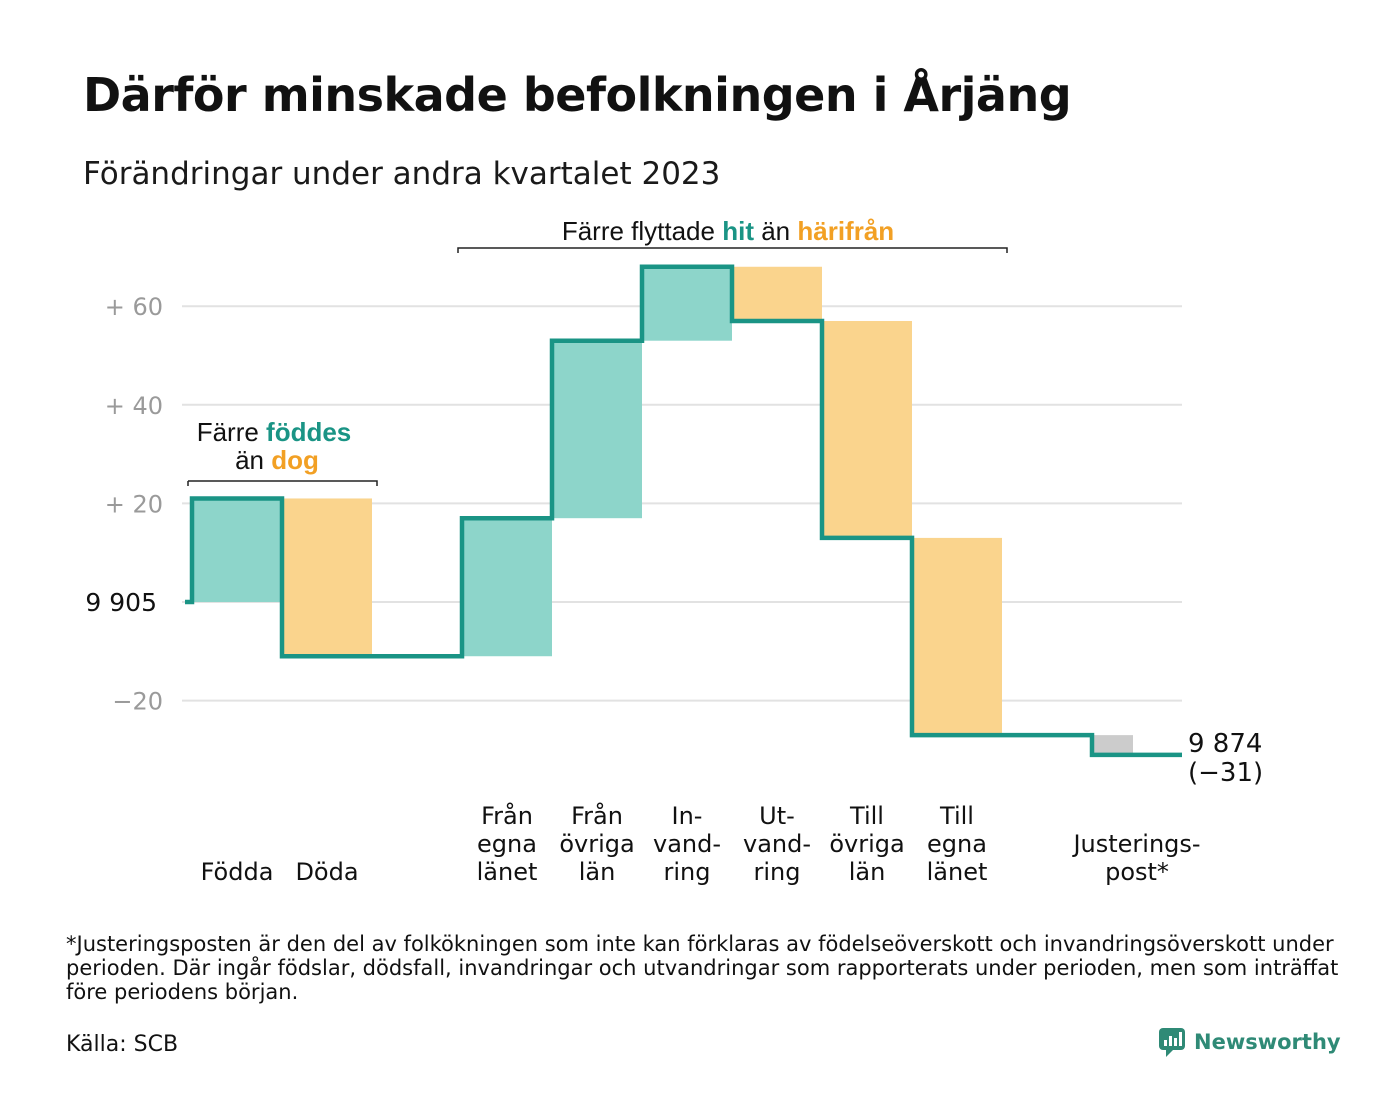 This screenshot has width=1400, height=1120. Describe the element at coordinates (577, 95) in the screenshot. I see `chart-title: Därför minskade befolkningen i Årjäng` at that location.